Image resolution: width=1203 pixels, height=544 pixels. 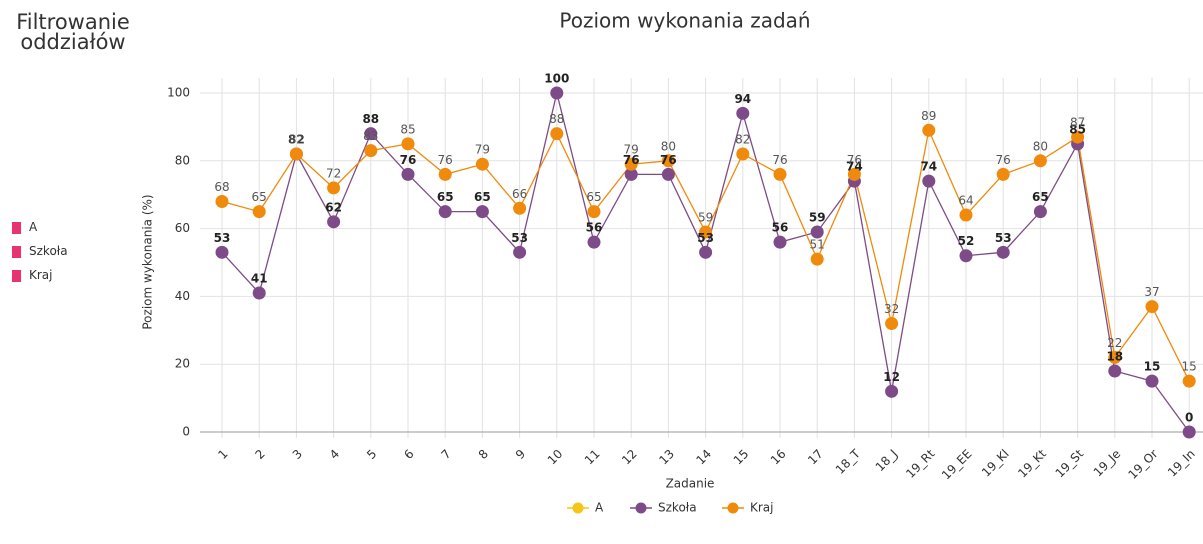 I want to click on filter: Kraj, so click(x=32, y=275).